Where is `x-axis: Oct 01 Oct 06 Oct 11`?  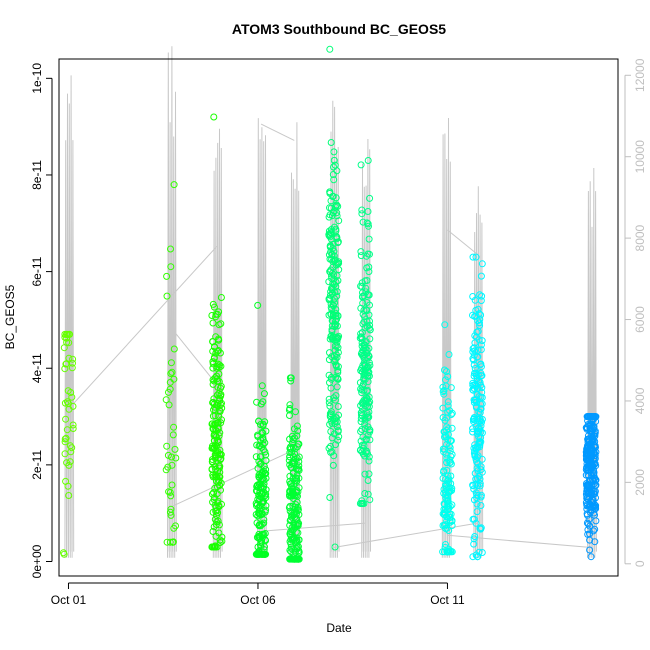 x-axis: Oct 01 Oct 06 Oct 11 is located at coordinates (258, 594).